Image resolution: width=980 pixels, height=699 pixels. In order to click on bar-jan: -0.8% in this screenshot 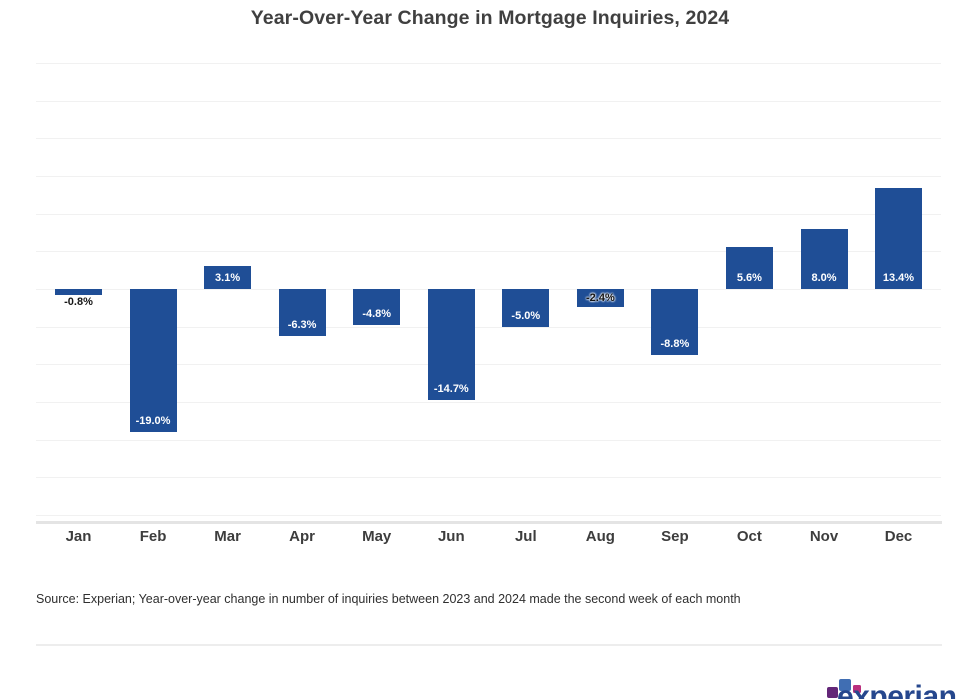, I will do `click(78, 298)`.